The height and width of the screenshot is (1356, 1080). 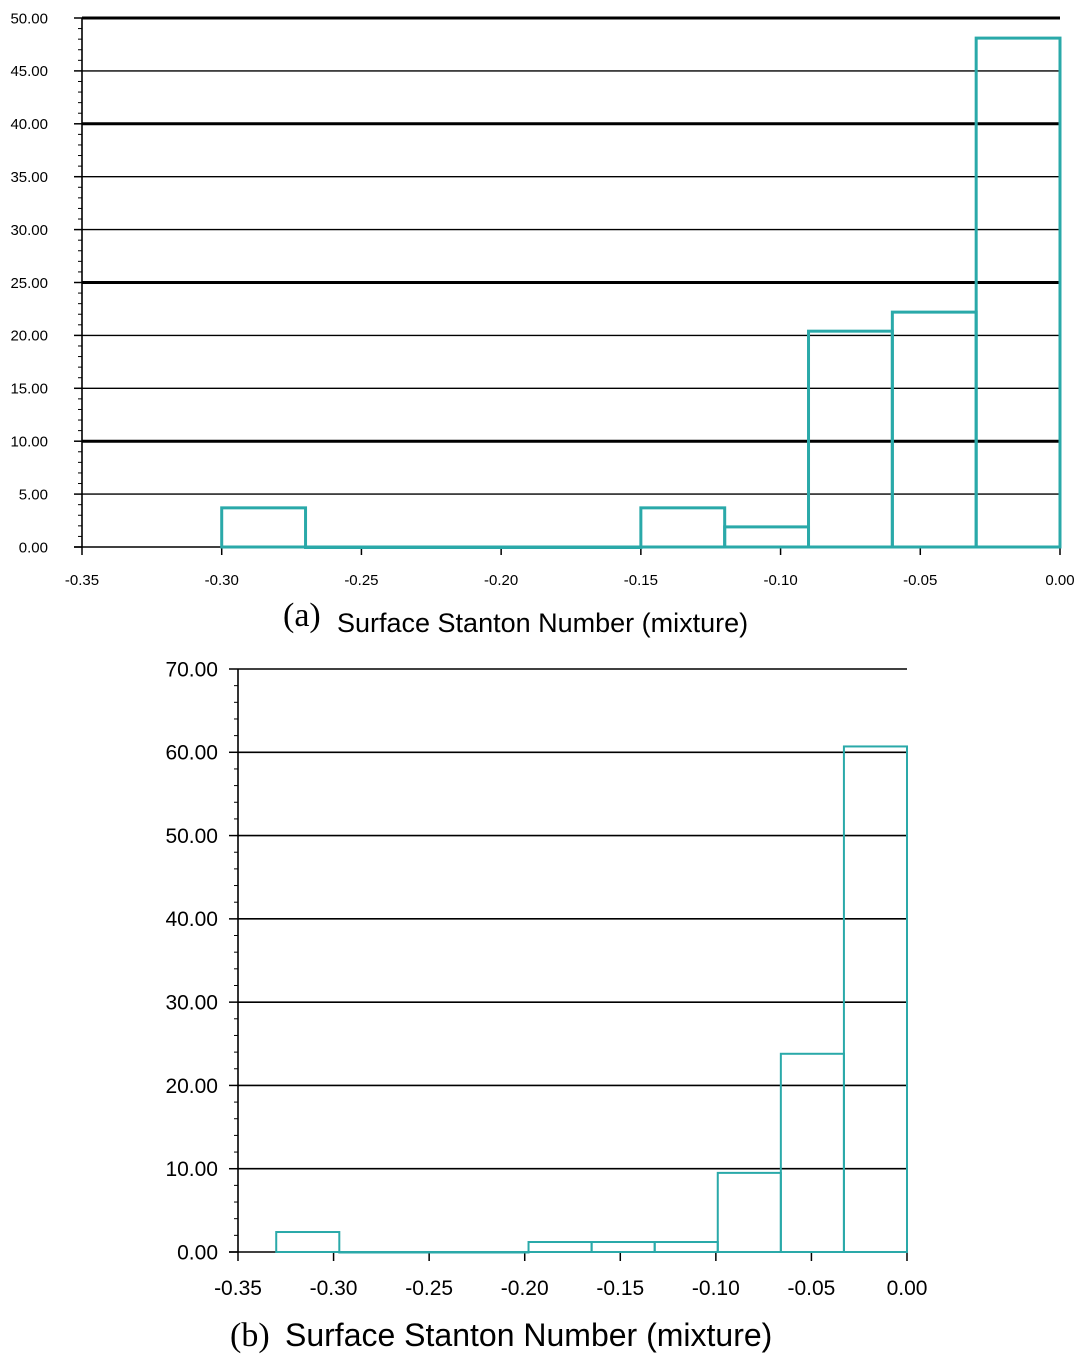 I want to click on panel-b-y-tick-labels: 0.00 10.00 20.00 30.00 40.00 50.00 60.00 70.00, so click(x=191, y=961).